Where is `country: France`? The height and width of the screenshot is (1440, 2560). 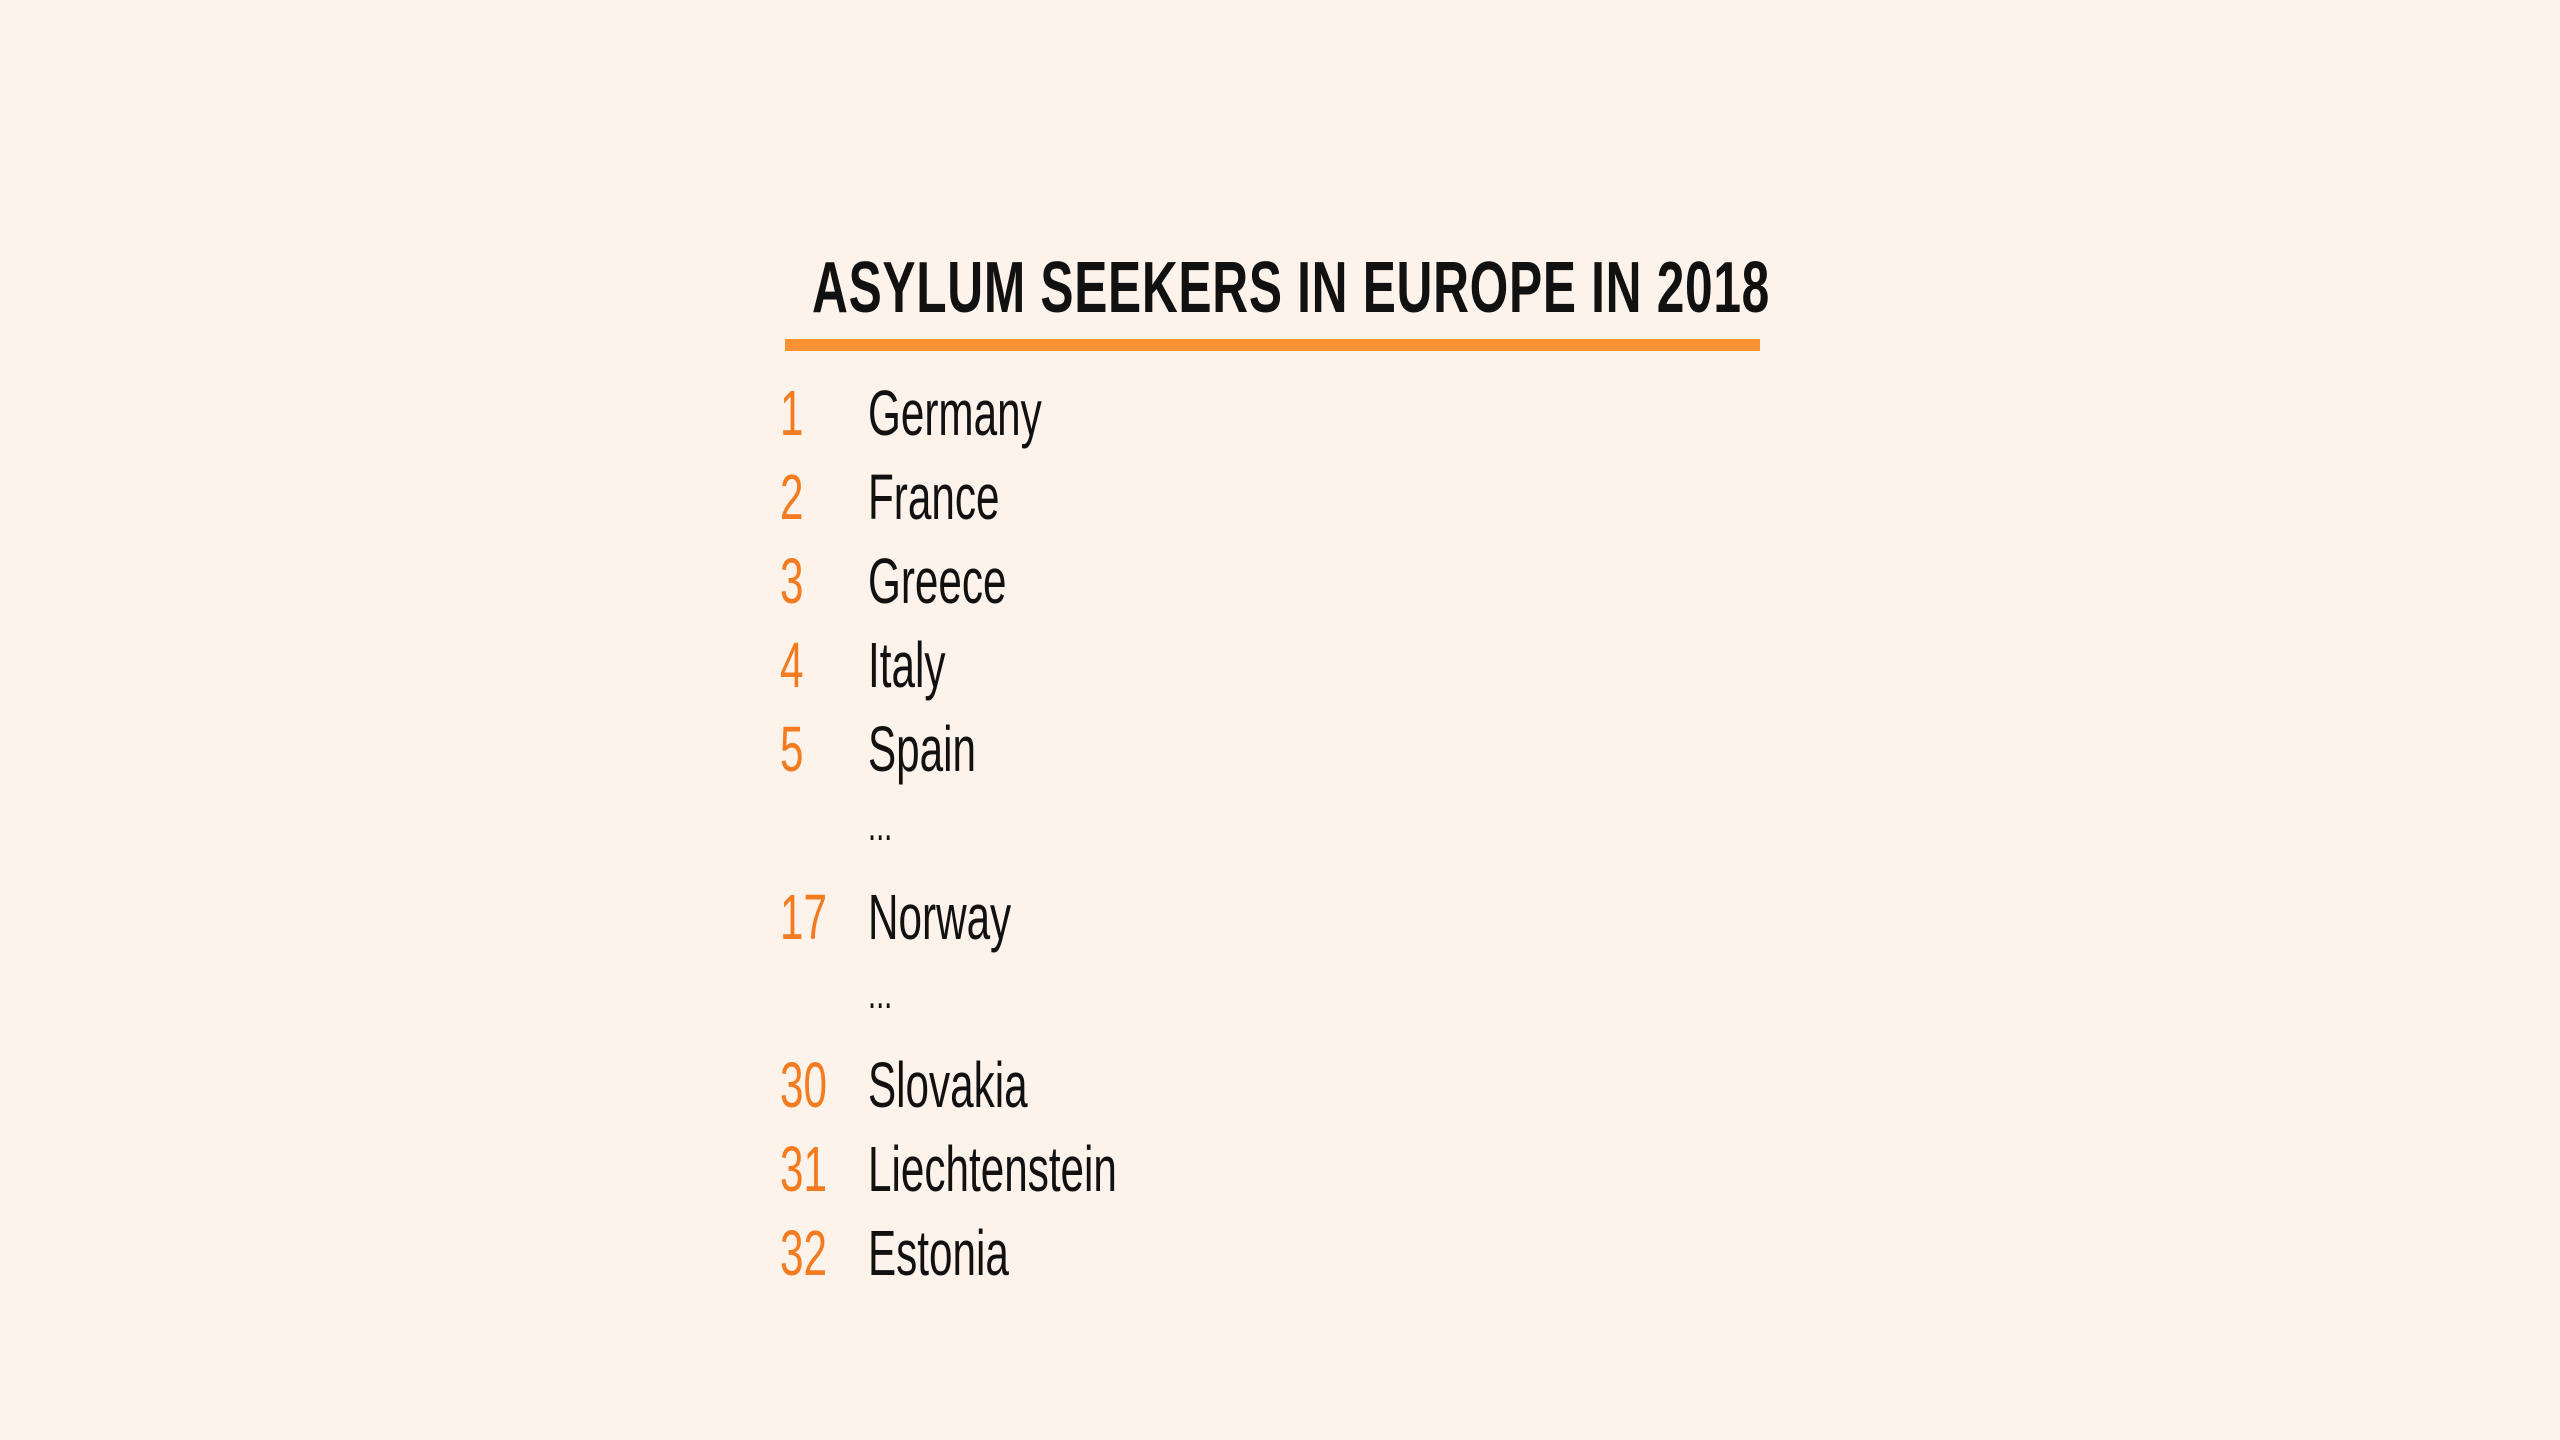 country: France is located at coordinates (934, 497).